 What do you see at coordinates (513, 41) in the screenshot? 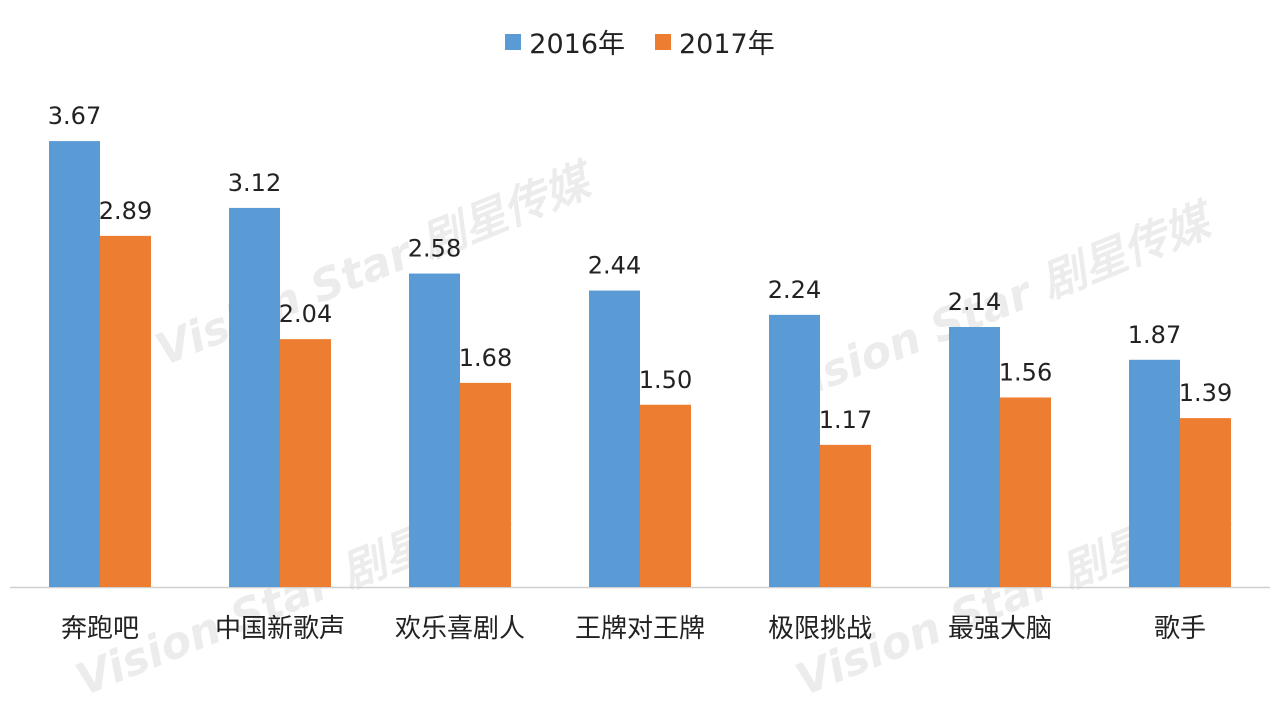
I see `legend-swatch-2016` at bounding box center [513, 41].